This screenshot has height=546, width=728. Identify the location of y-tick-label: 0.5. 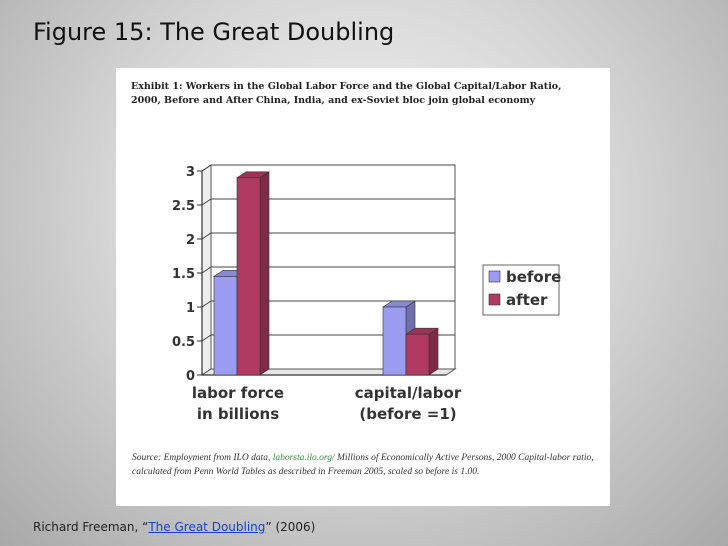
(183, 342).